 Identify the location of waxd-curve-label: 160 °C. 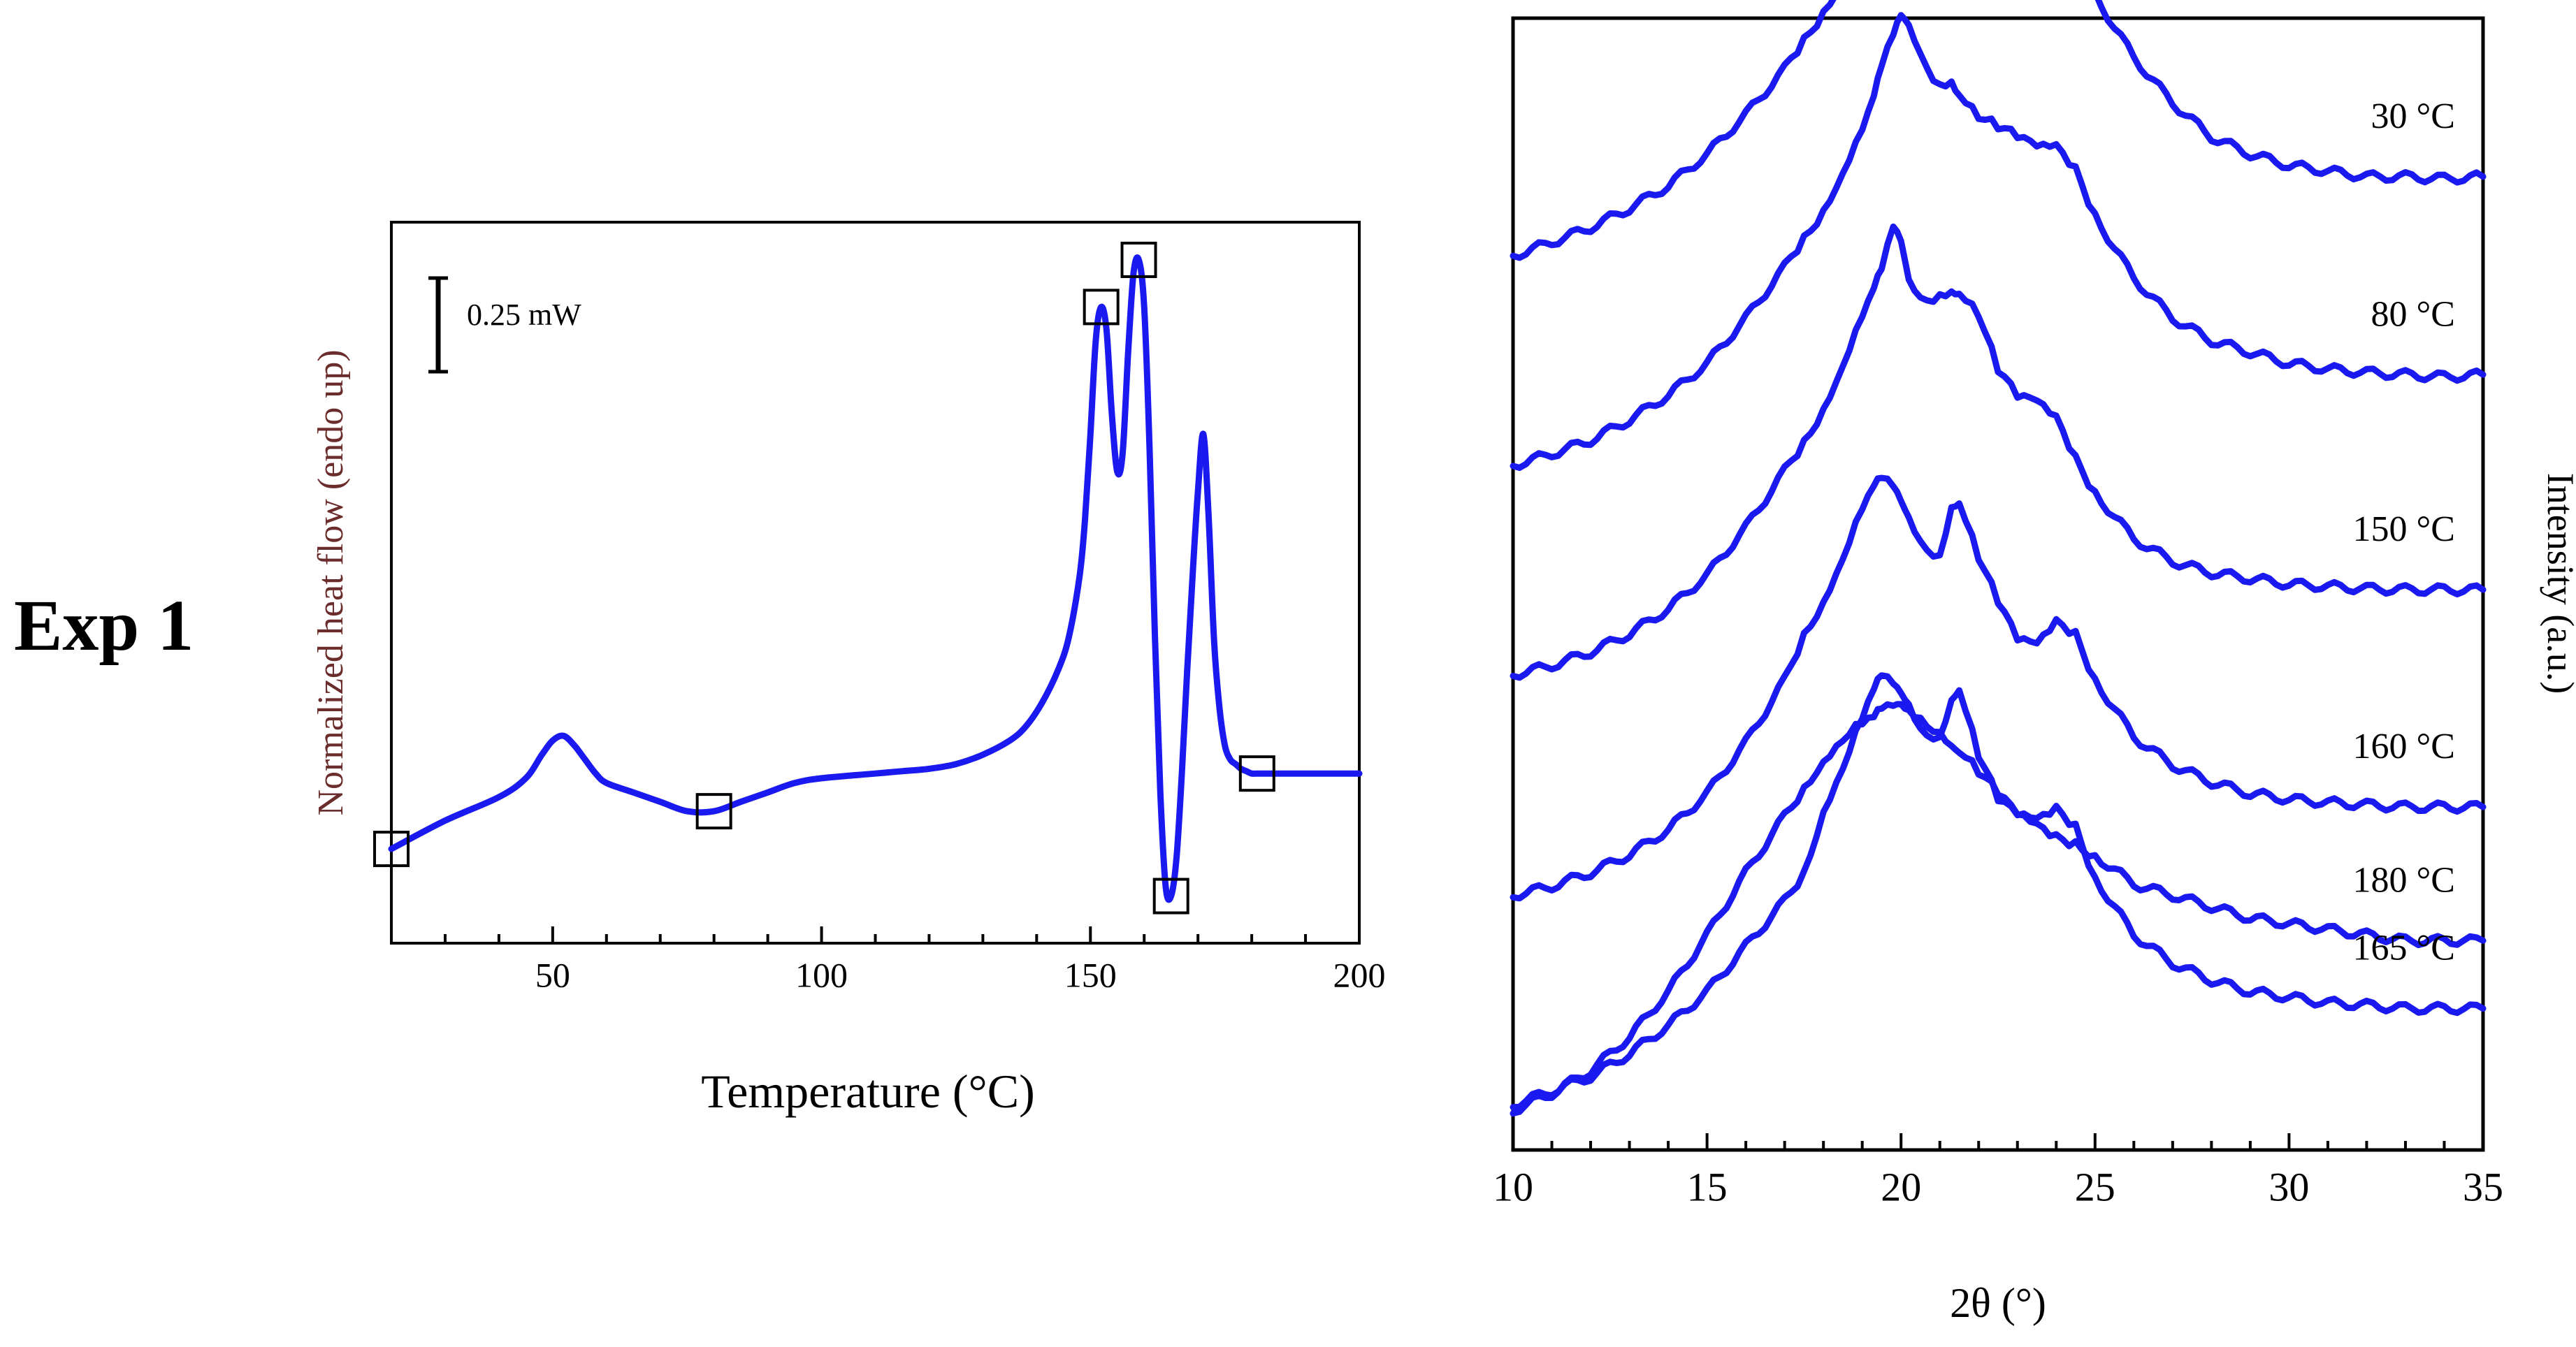
(2404, 746).